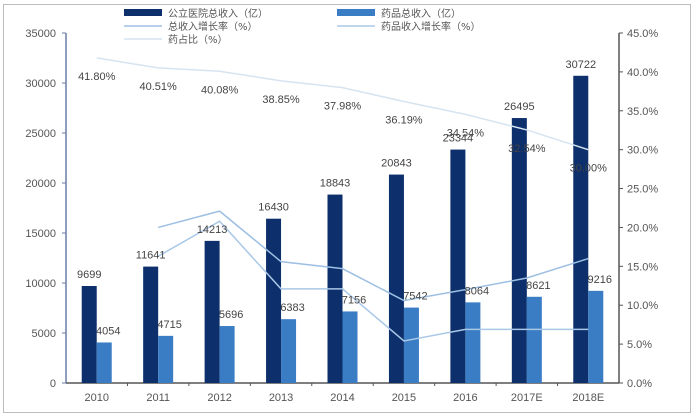 This screenshot has width=700, height=420. What do you see at coordinates (169, 325) in the screenshot?
I see `bar-value-label: 4715` at bounding box center [169, 325].